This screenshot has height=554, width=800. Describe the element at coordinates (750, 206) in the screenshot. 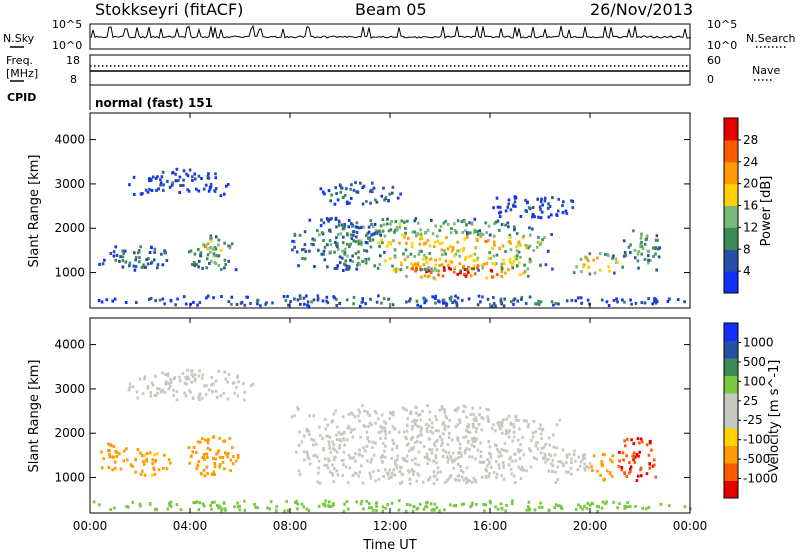

I see `colorbar-tick-label: 16` at that location.